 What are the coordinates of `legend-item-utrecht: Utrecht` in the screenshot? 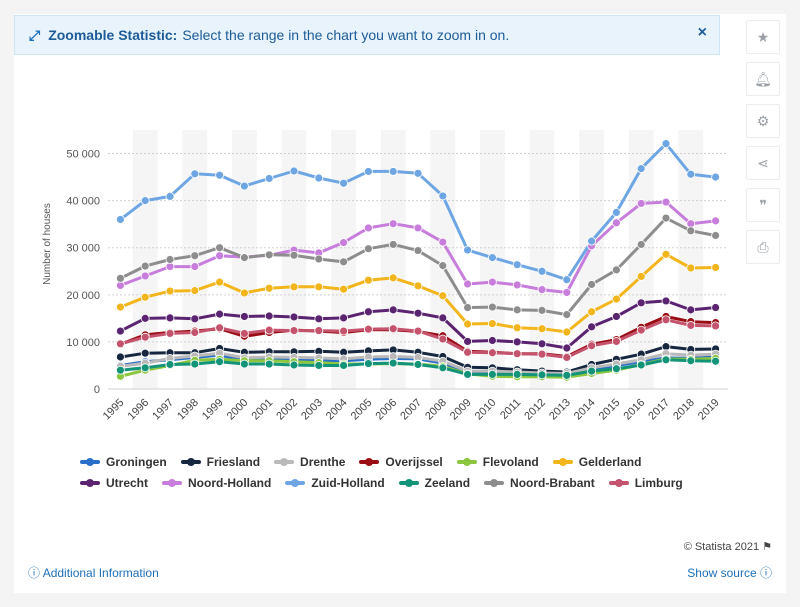 It's located at (114, 483).